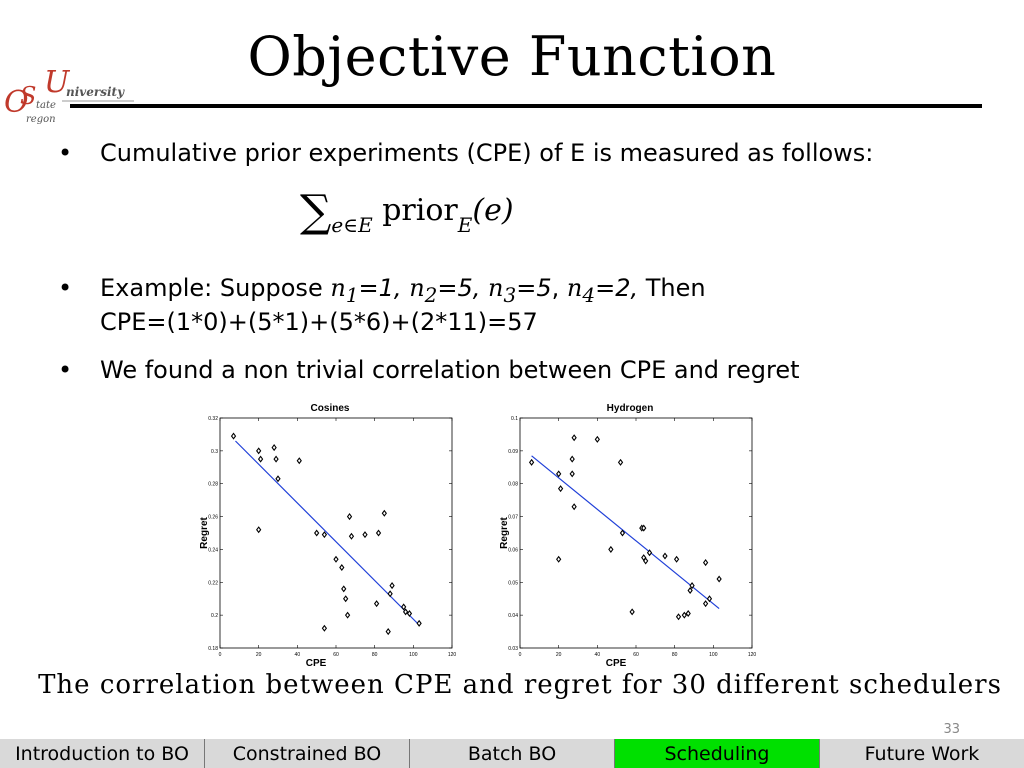 This screenshot has width=1024, height=768. Describe the element at coordinates (375, 655) in the screenshot. I see `x-tick-label: 80` at that location.